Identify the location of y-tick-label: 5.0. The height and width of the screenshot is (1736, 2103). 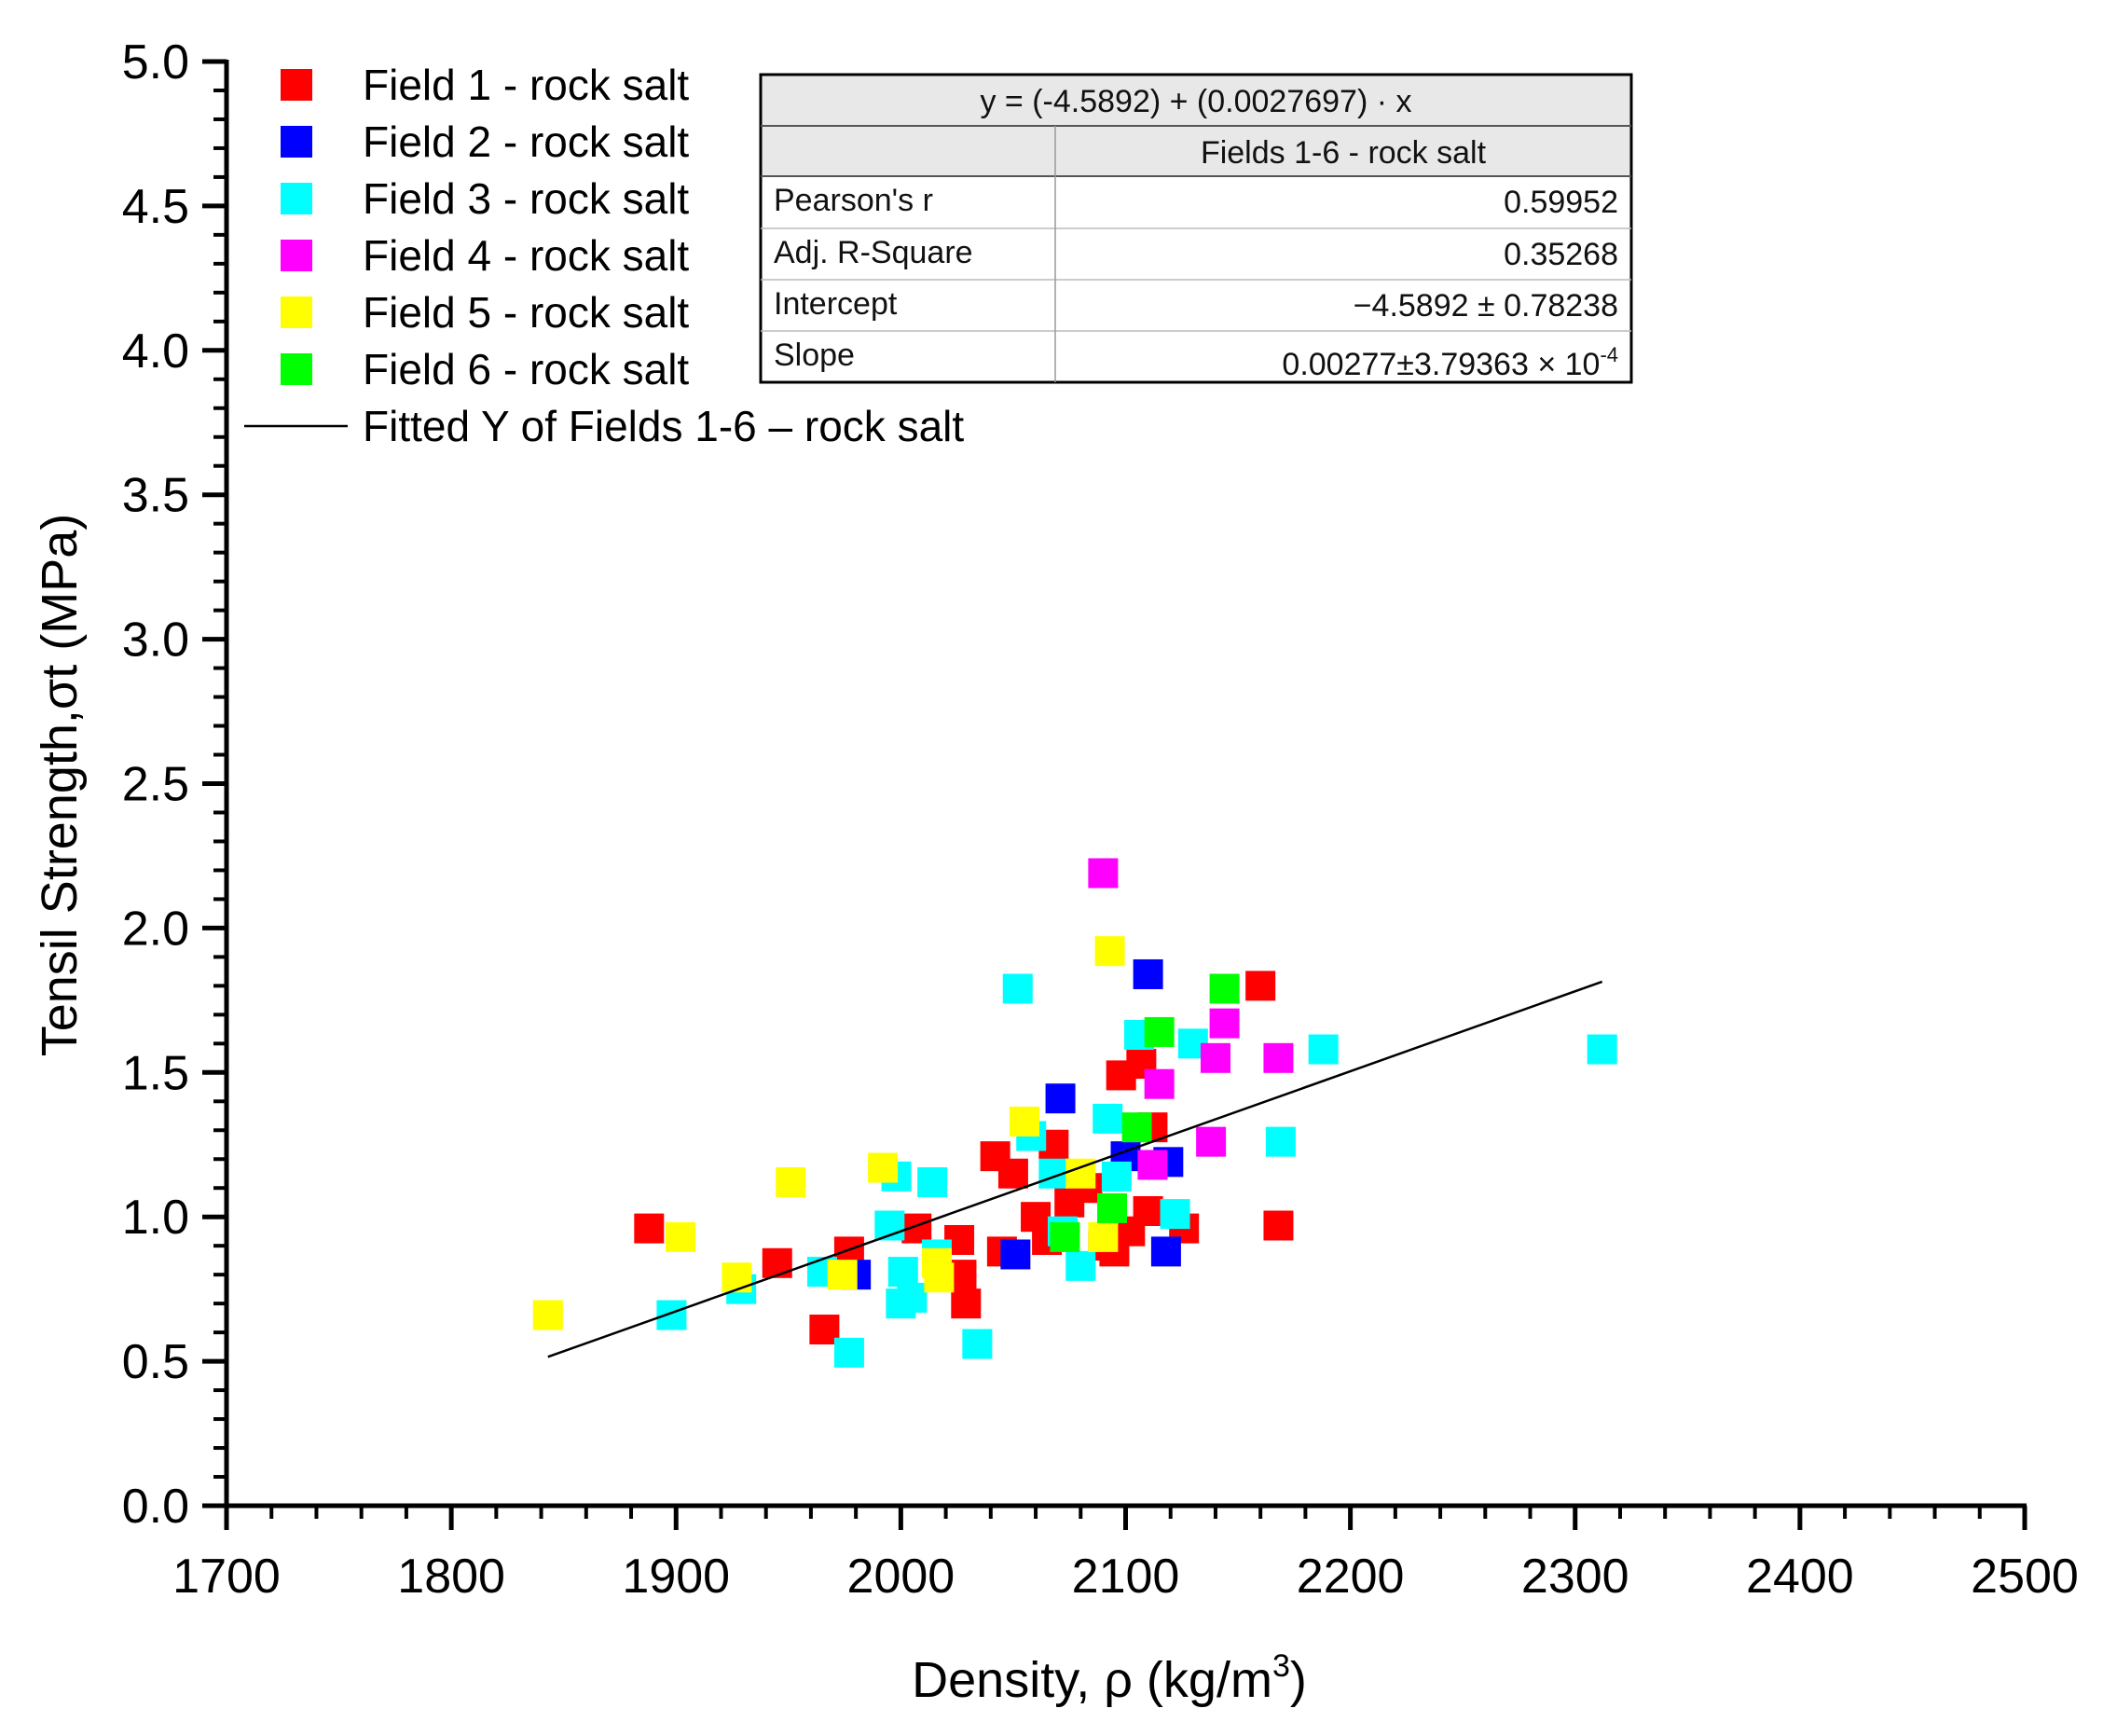
(155, 62).